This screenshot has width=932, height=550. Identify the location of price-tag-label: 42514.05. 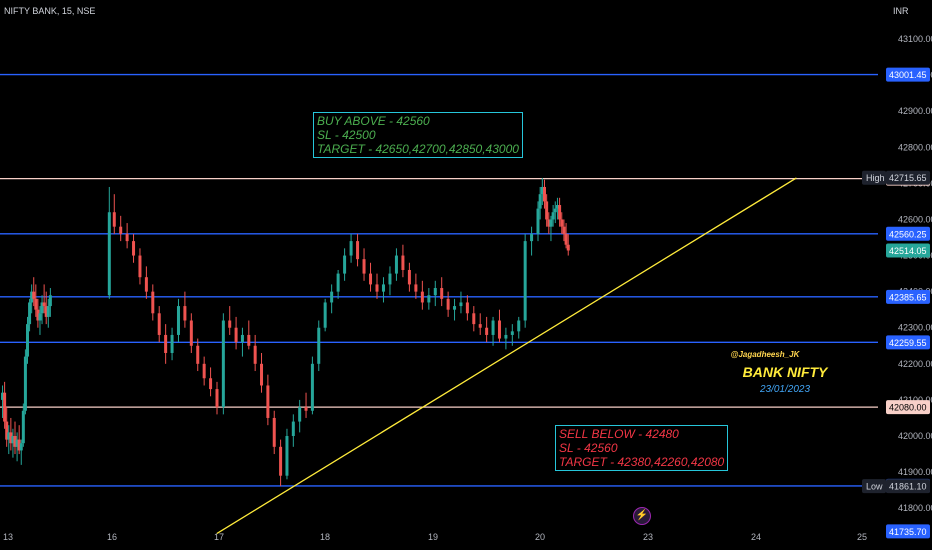
(908, 251).